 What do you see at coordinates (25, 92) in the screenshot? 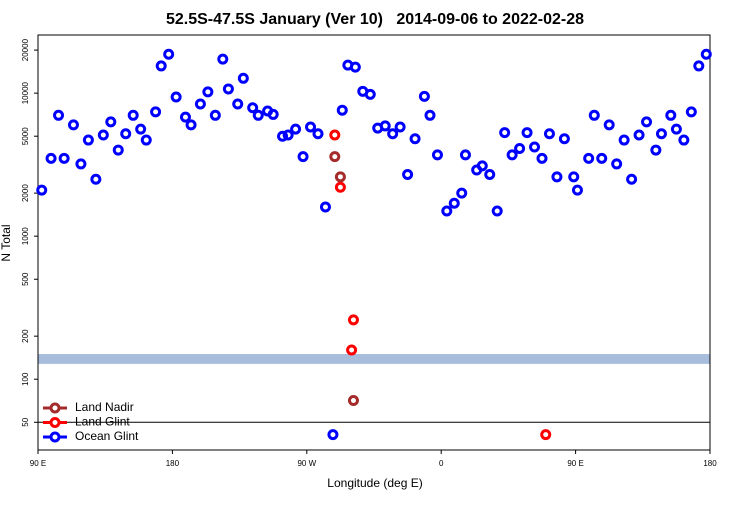
I see `y-tick-label: 10000` at bounding box center [25, 92].